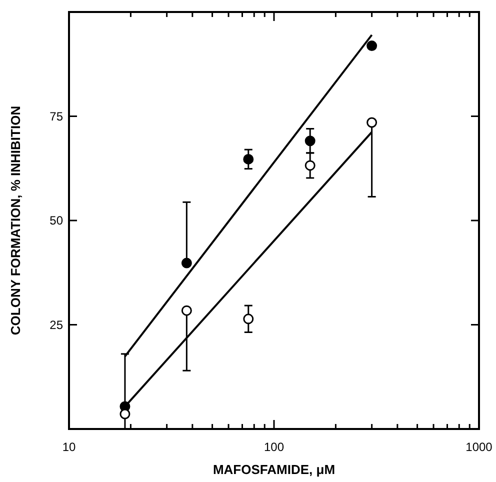 The image size is (496, 482). I want to click on x-tick-label: 100, so click(274, 447).